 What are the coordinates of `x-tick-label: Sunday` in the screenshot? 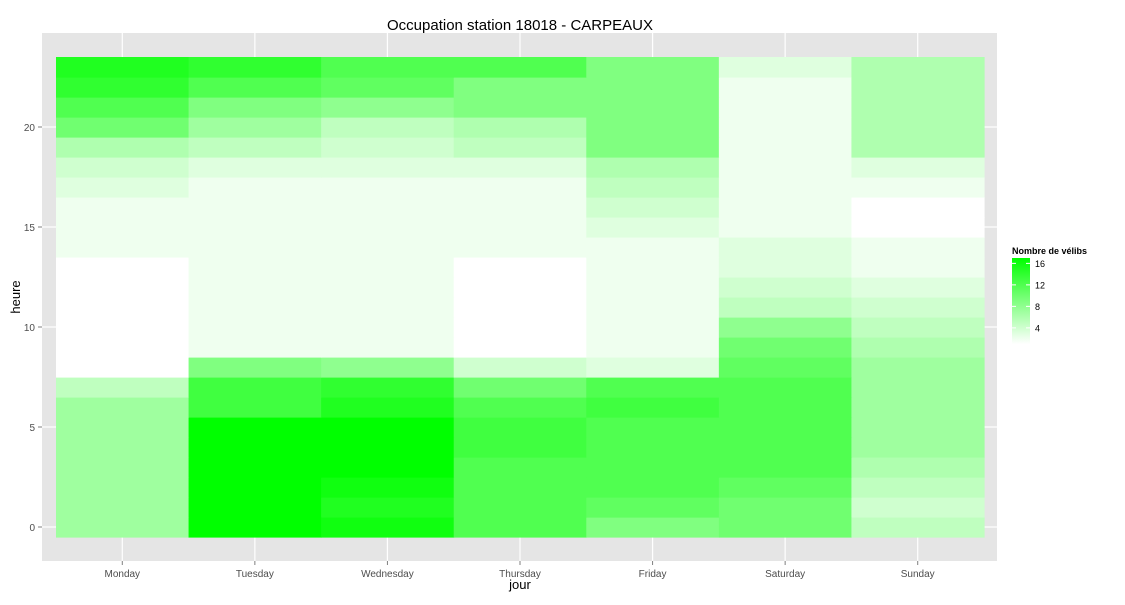 It's located at (918, 574).